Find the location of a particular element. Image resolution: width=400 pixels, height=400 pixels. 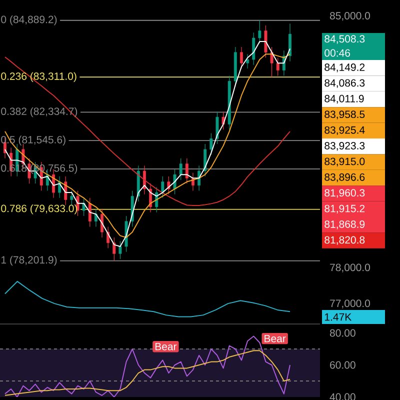

text: 81,960.3 is located at coordinates (344, 193).